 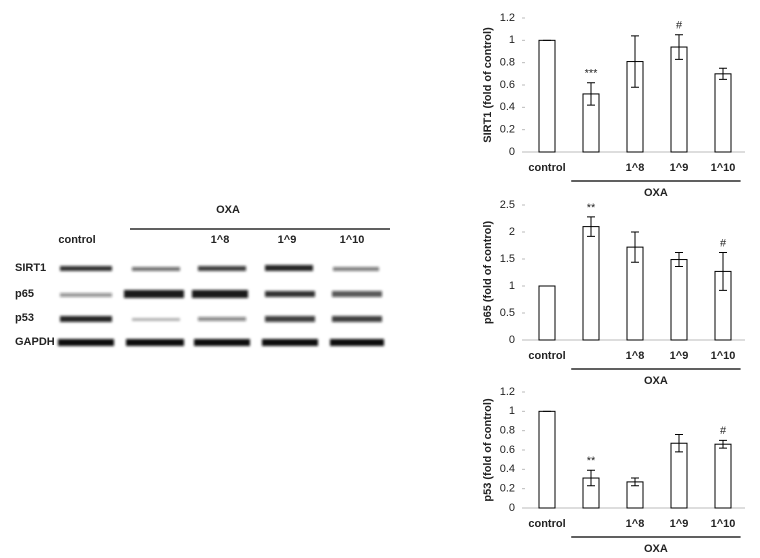 I want to click on bar-annotation: ***, so click(x=592, y=74).